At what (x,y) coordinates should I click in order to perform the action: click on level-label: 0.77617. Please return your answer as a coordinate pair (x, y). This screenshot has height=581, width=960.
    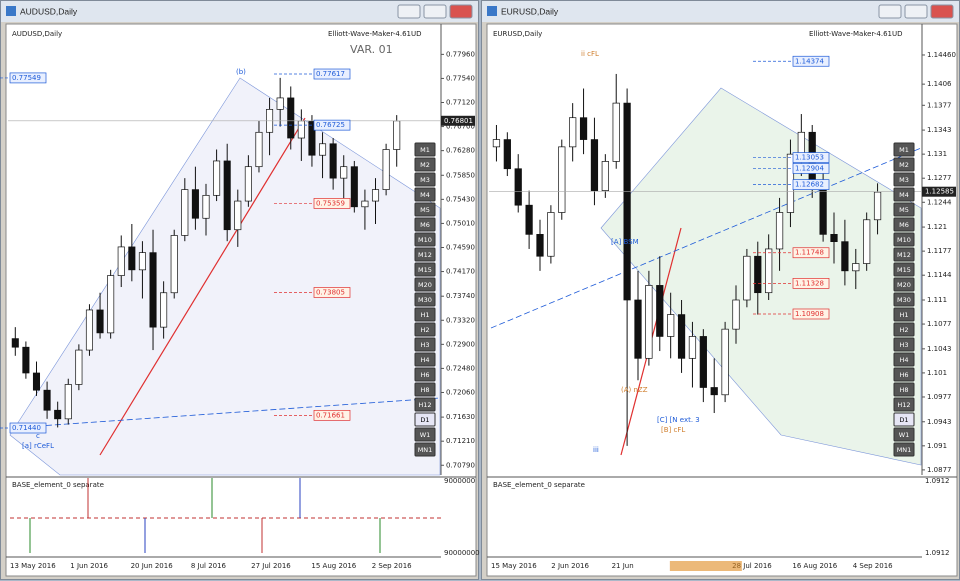
    Looking at the image, I should click on (330, 74).